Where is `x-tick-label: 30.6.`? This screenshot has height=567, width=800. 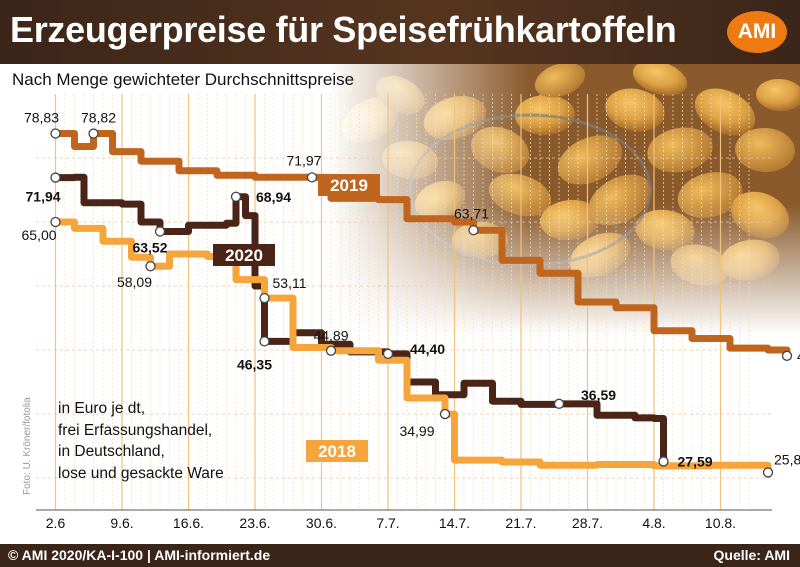 x-tick-label: 30.6. is located at coordinates (321, 523).